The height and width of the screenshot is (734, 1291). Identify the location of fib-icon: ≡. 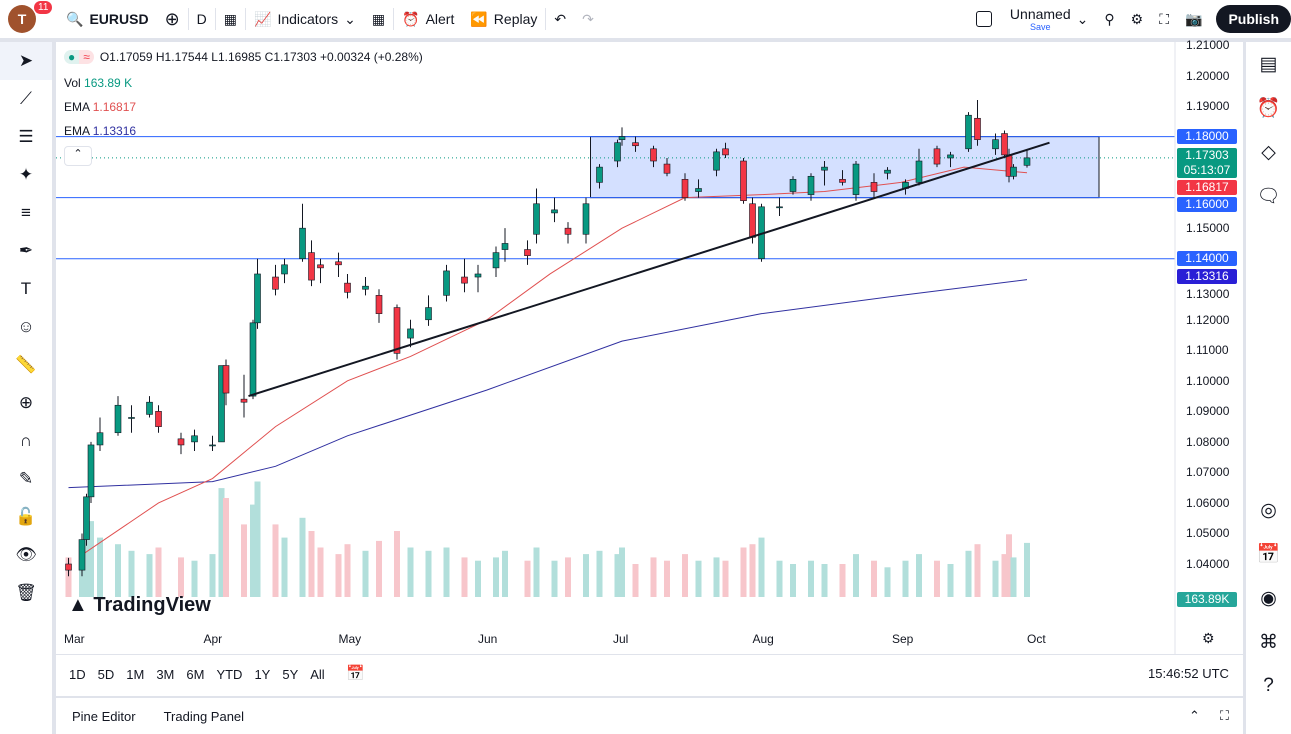
(26, 212).